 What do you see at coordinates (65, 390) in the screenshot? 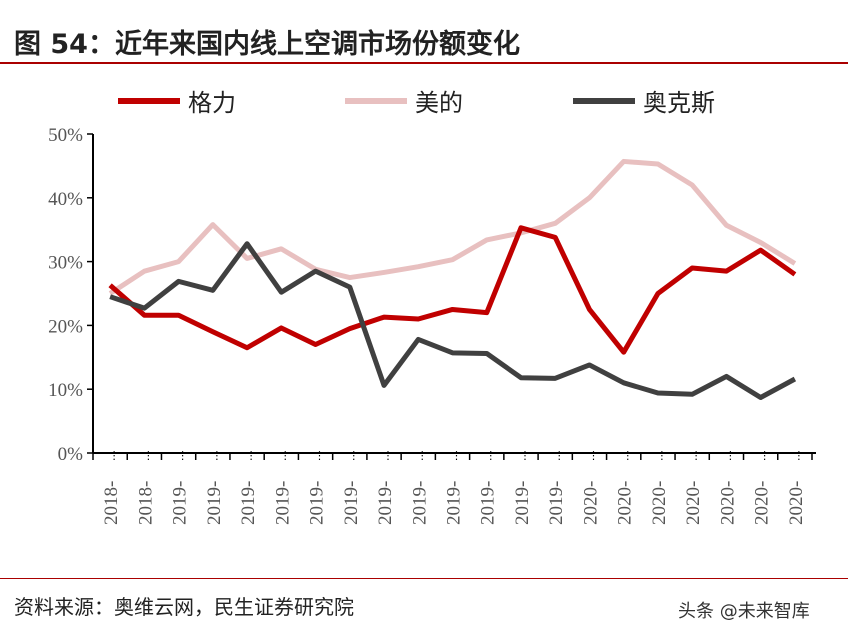
I see `y-tick-label: 10%` at bounding box center [65, 390].